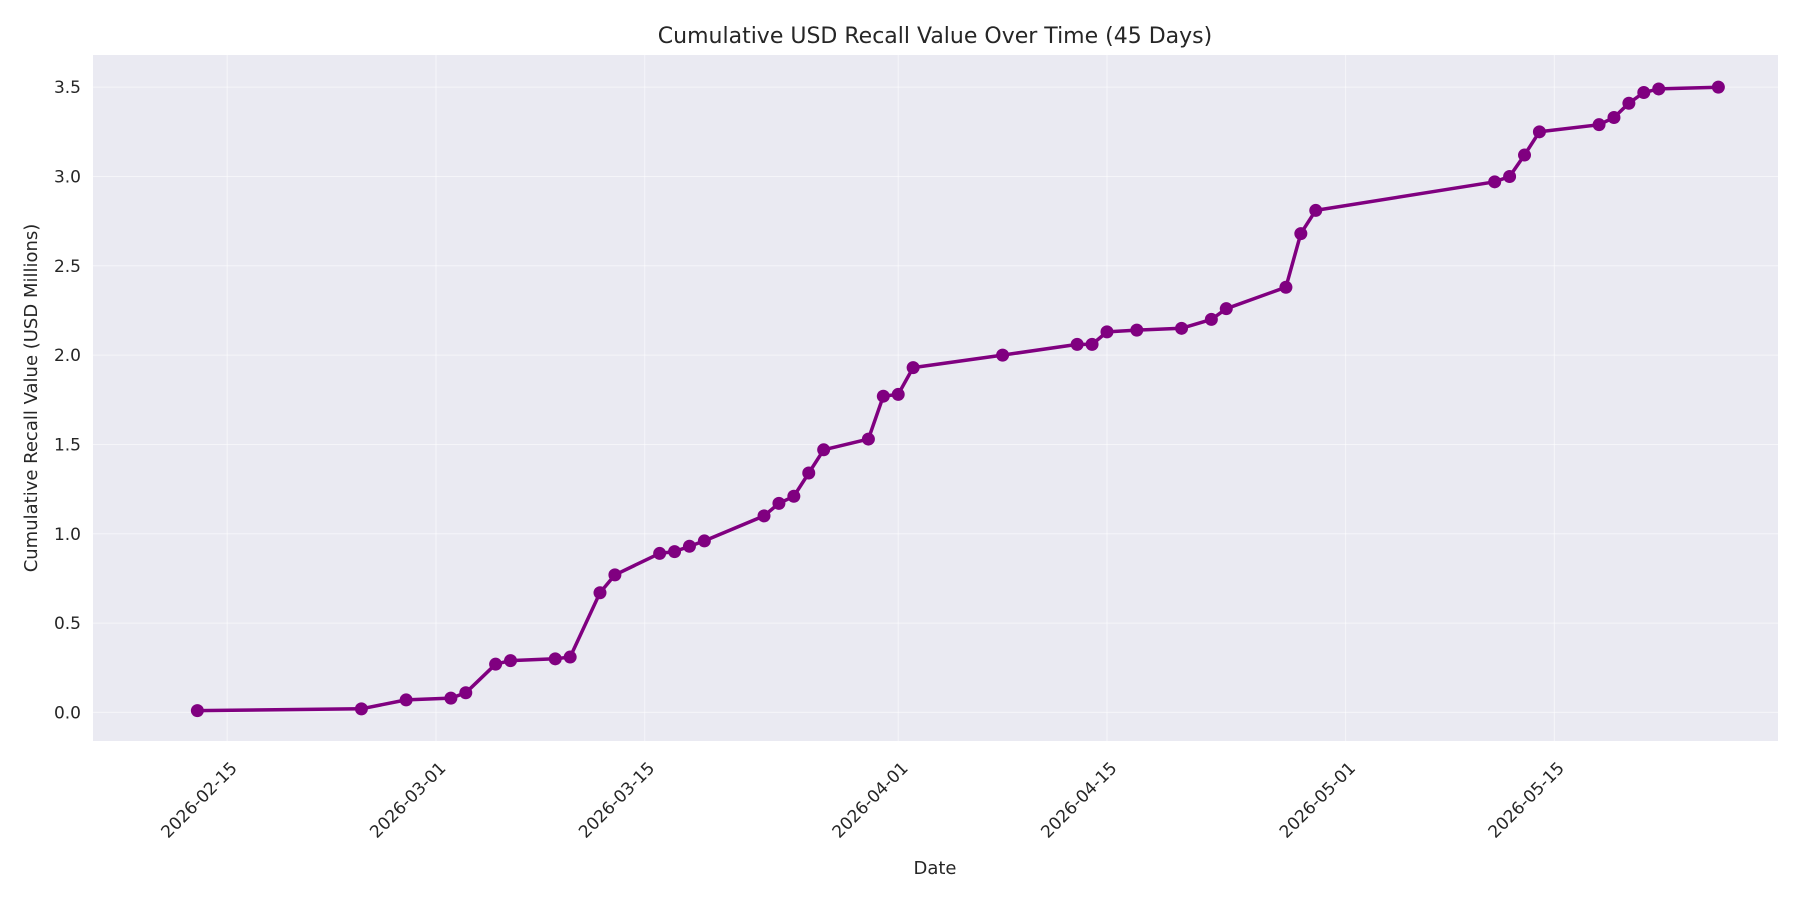  Describe the element at coordinates (67, 356) in the screenshot. I see `y-tick-label: 2.0` at that location.